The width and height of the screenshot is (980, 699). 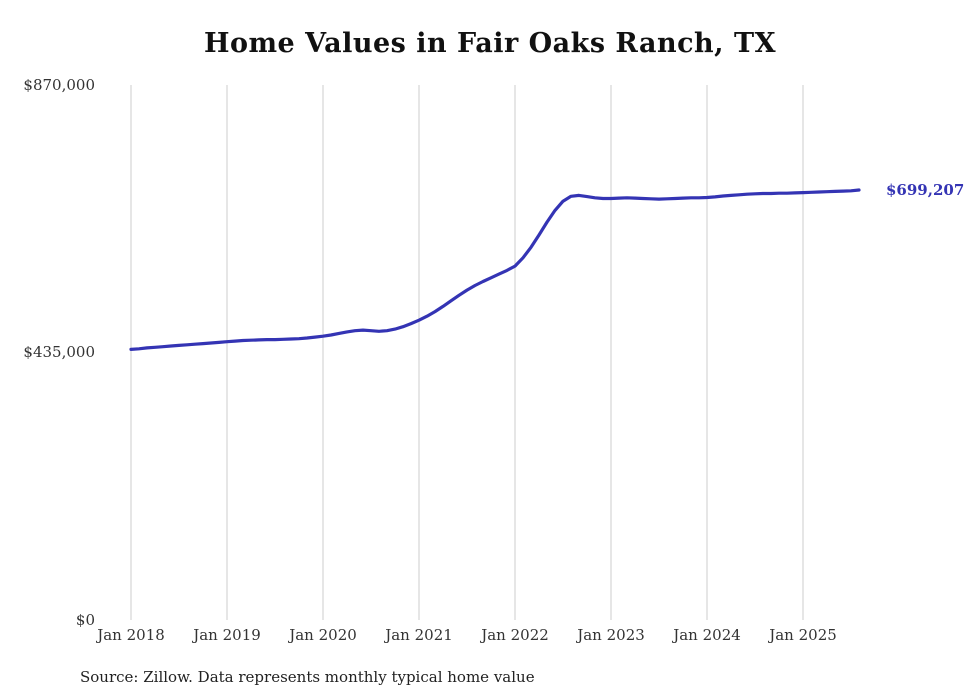 What do you see at coordinates (419, 635) in the screenshot?
I see `x-tick-label: Jan 2021` at bounding box center [419, 635].